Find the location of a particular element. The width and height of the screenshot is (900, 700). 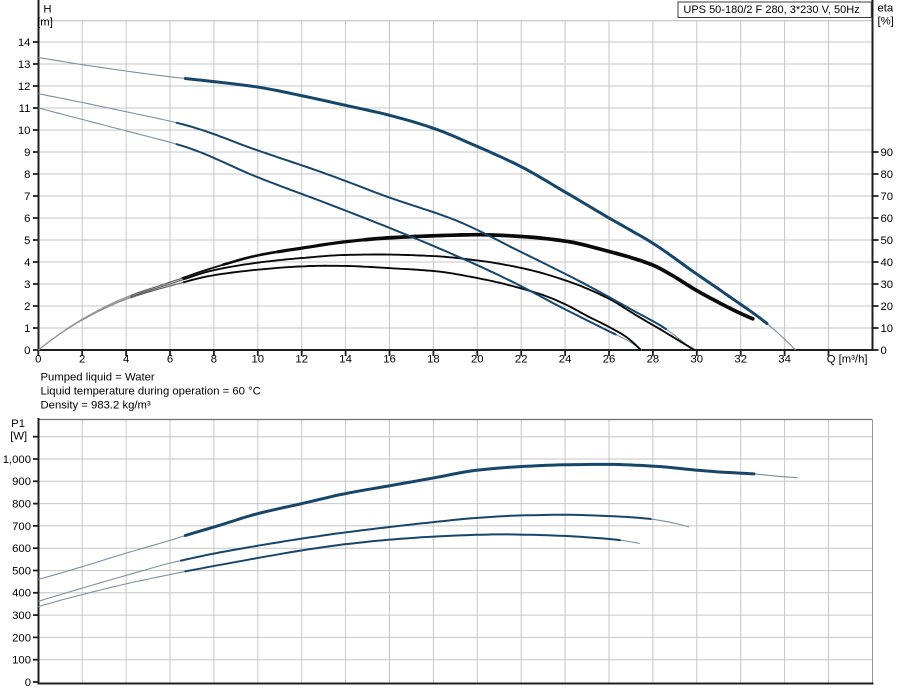

svg-text:UPS 50-180/2 F 280, 3*230 V, 5: UPS 50-180/2 F 280, 3*230 V, 50Hz is located at coordinates (771, 10).